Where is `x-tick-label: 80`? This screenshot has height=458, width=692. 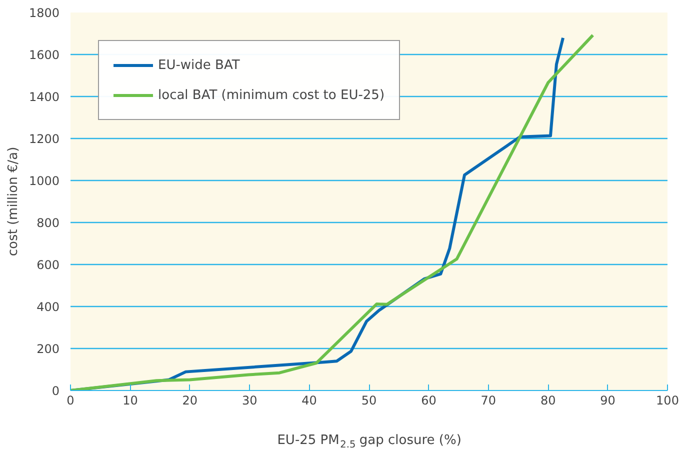
x-tick-label: 80 is located at coordinates (548, 401).